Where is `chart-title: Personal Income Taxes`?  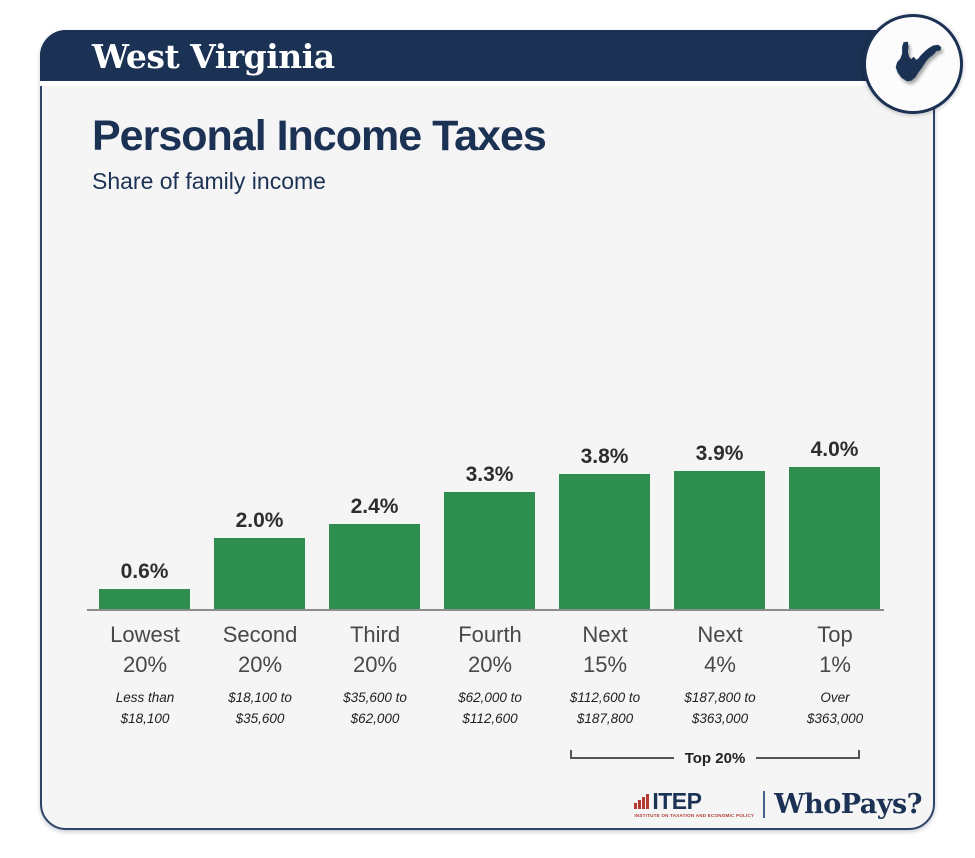
chart-title: Personal Income Taxes is located at coordinates (319, 136).